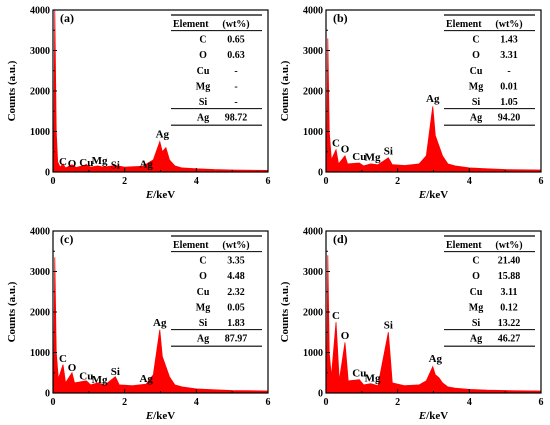 Image resolution: width=550 pixels, height=425 pixels. I want to click on table-cell-value: 46.27, so click(509, 339).